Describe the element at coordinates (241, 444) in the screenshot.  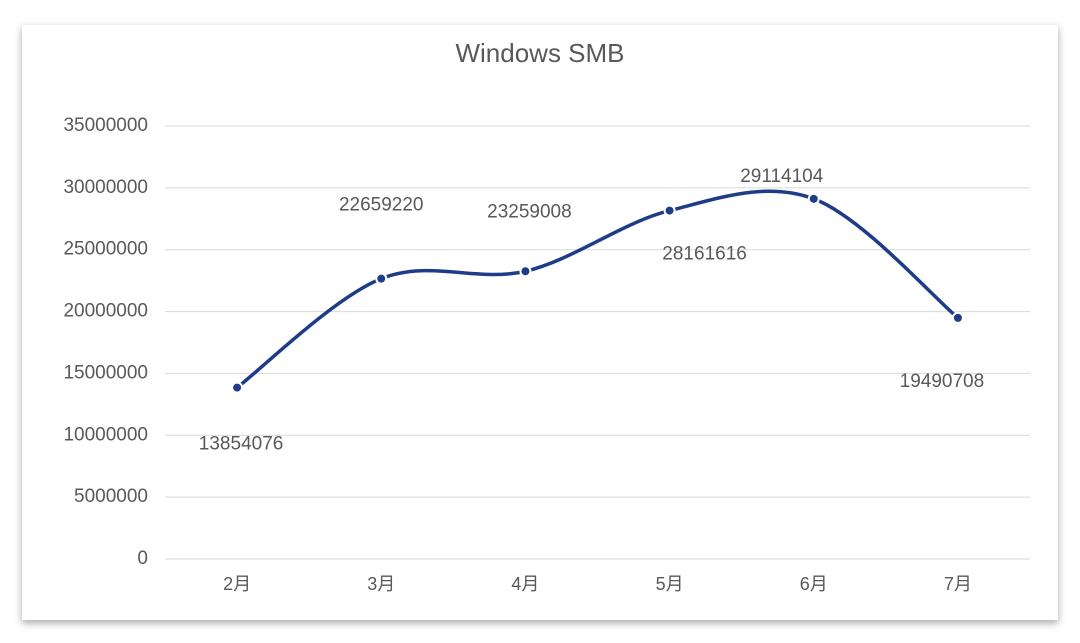
I see `data-label: 13854076` at that location.